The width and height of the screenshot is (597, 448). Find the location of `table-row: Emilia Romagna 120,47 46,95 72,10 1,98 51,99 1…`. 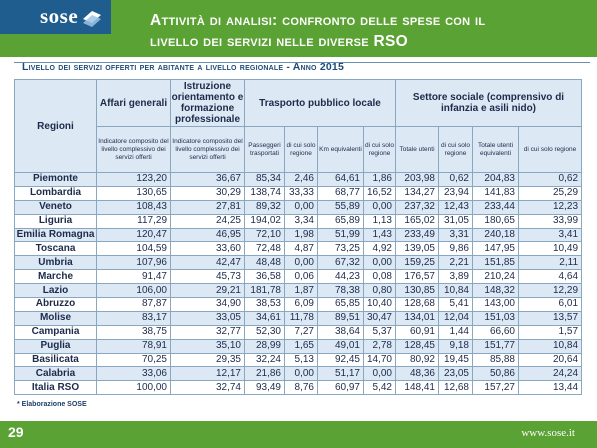

table-row: Emilia Romagna 120,47 46,95 72,10 1,98 51,99 1… is located at coordinates (298, 235).